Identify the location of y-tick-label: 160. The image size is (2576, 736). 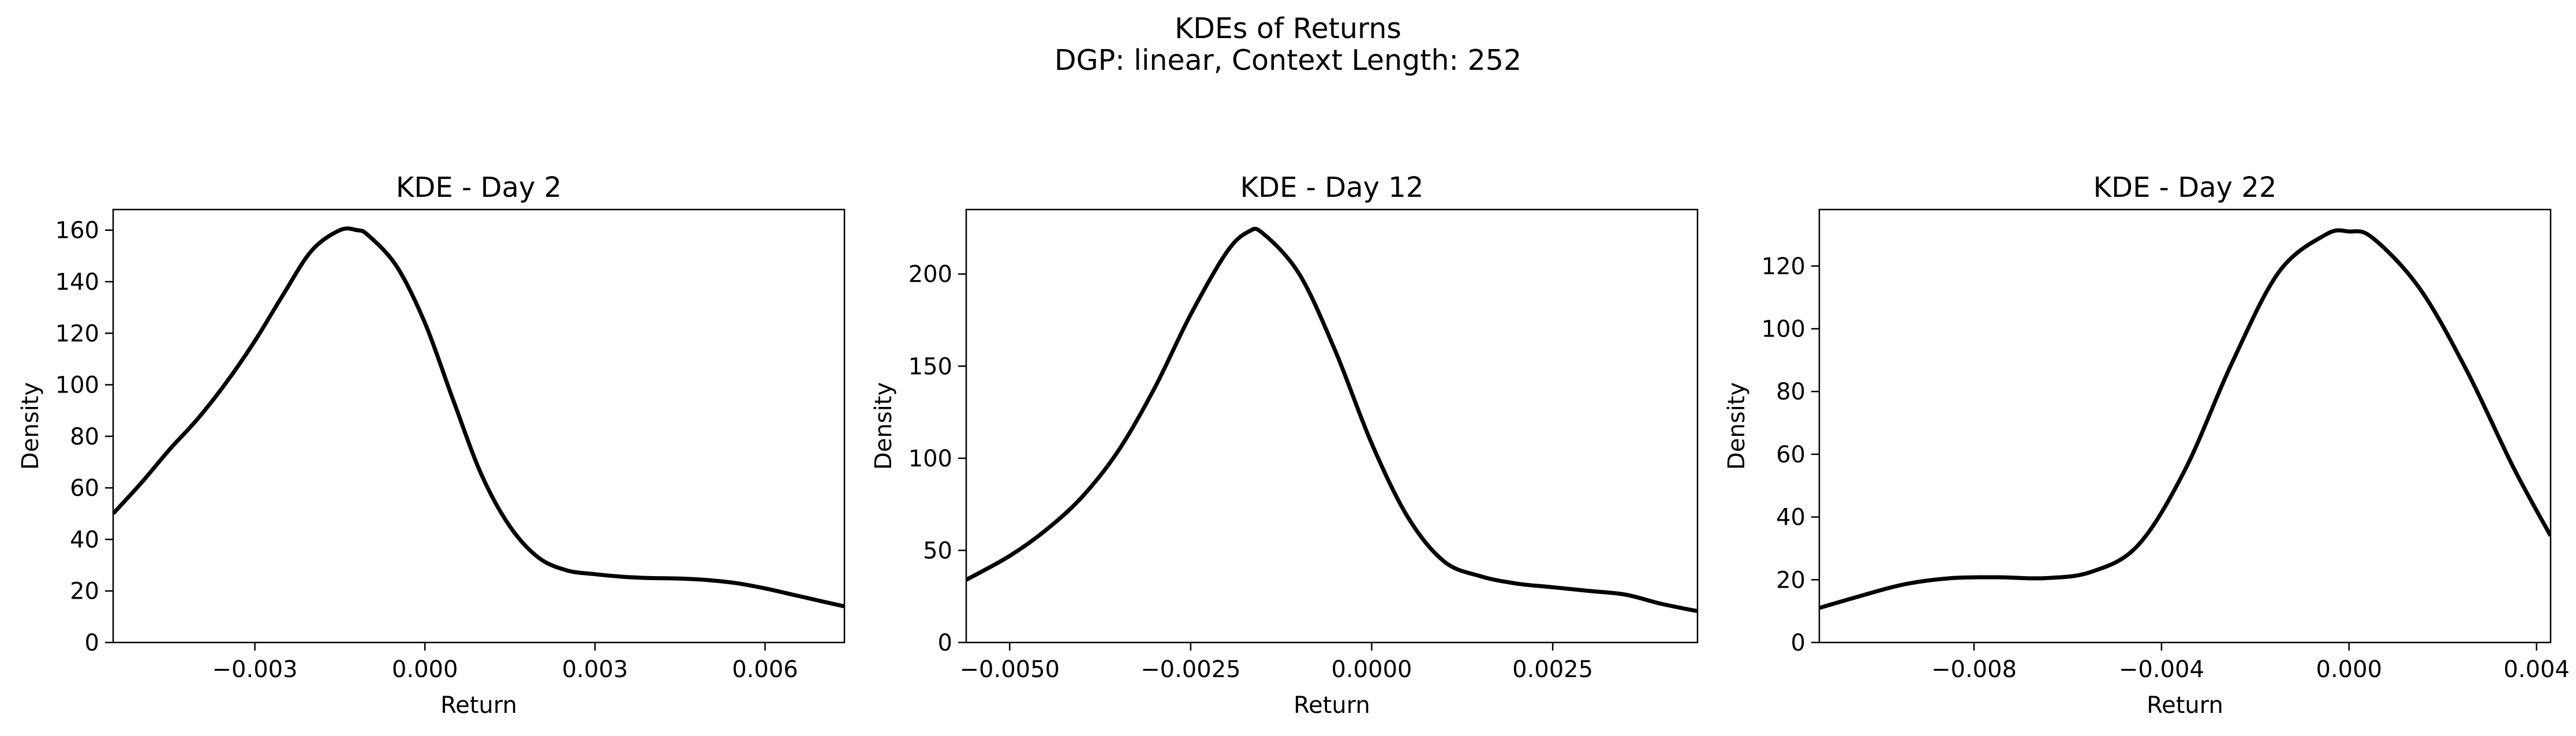
(77, 231).